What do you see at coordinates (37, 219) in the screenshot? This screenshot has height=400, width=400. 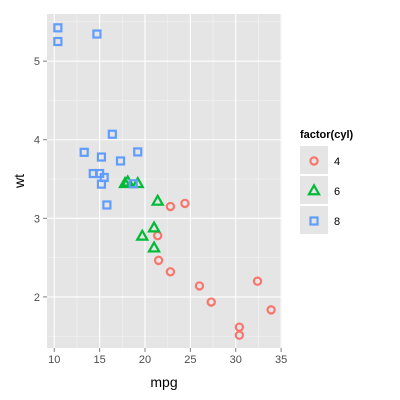 I see `y-tick-label: 3` at bounding box center [37, 219].